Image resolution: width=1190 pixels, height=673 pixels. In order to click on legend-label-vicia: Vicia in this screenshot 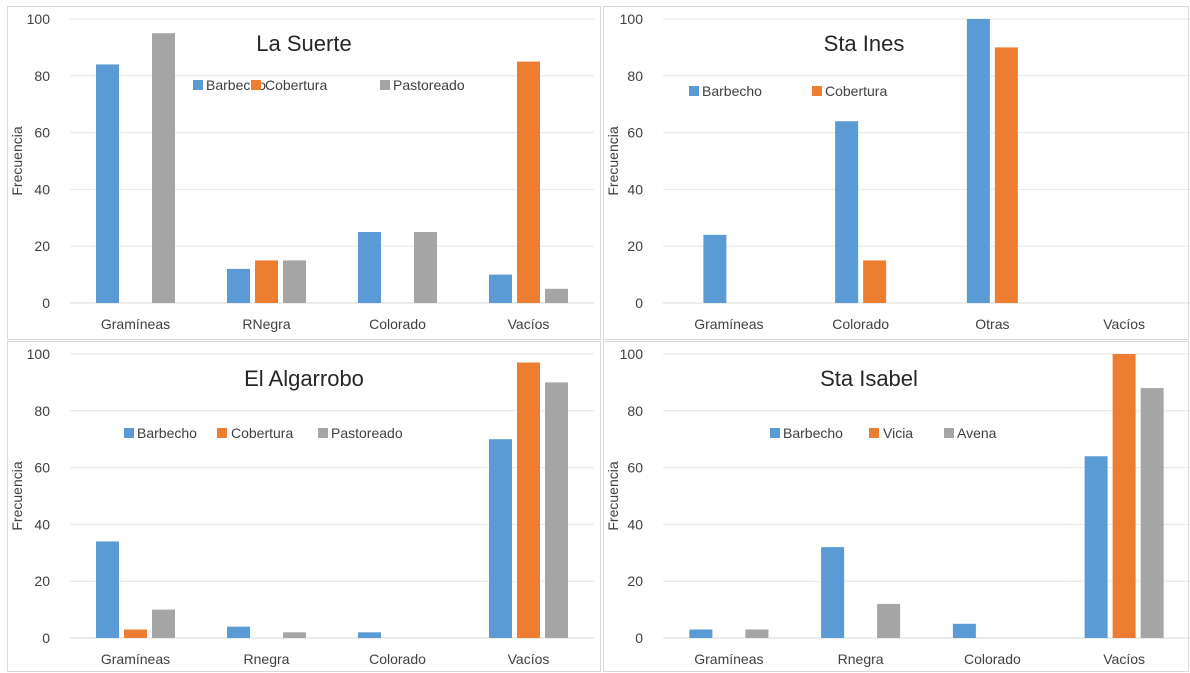, I will do `click(898, 433)`.